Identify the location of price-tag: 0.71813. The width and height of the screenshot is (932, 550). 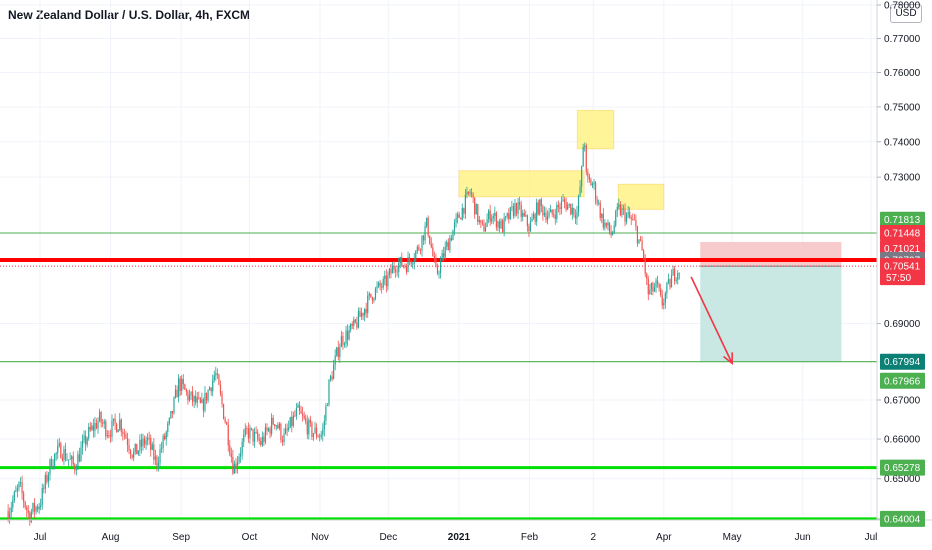
(902, 219).